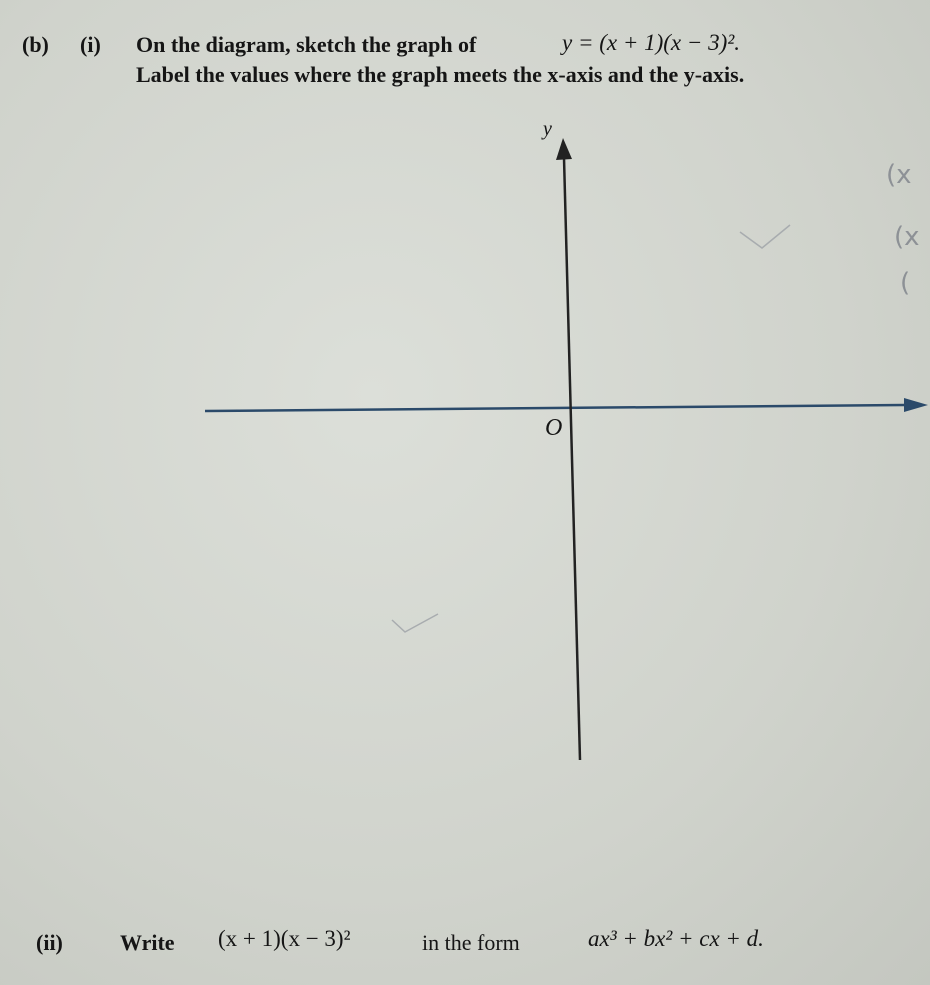 This screenshot has width=930, height=985. What do you see at coordinates (547, 129) in the screenshot?
I see `axis-label: y` at bounding box center [547, 129].